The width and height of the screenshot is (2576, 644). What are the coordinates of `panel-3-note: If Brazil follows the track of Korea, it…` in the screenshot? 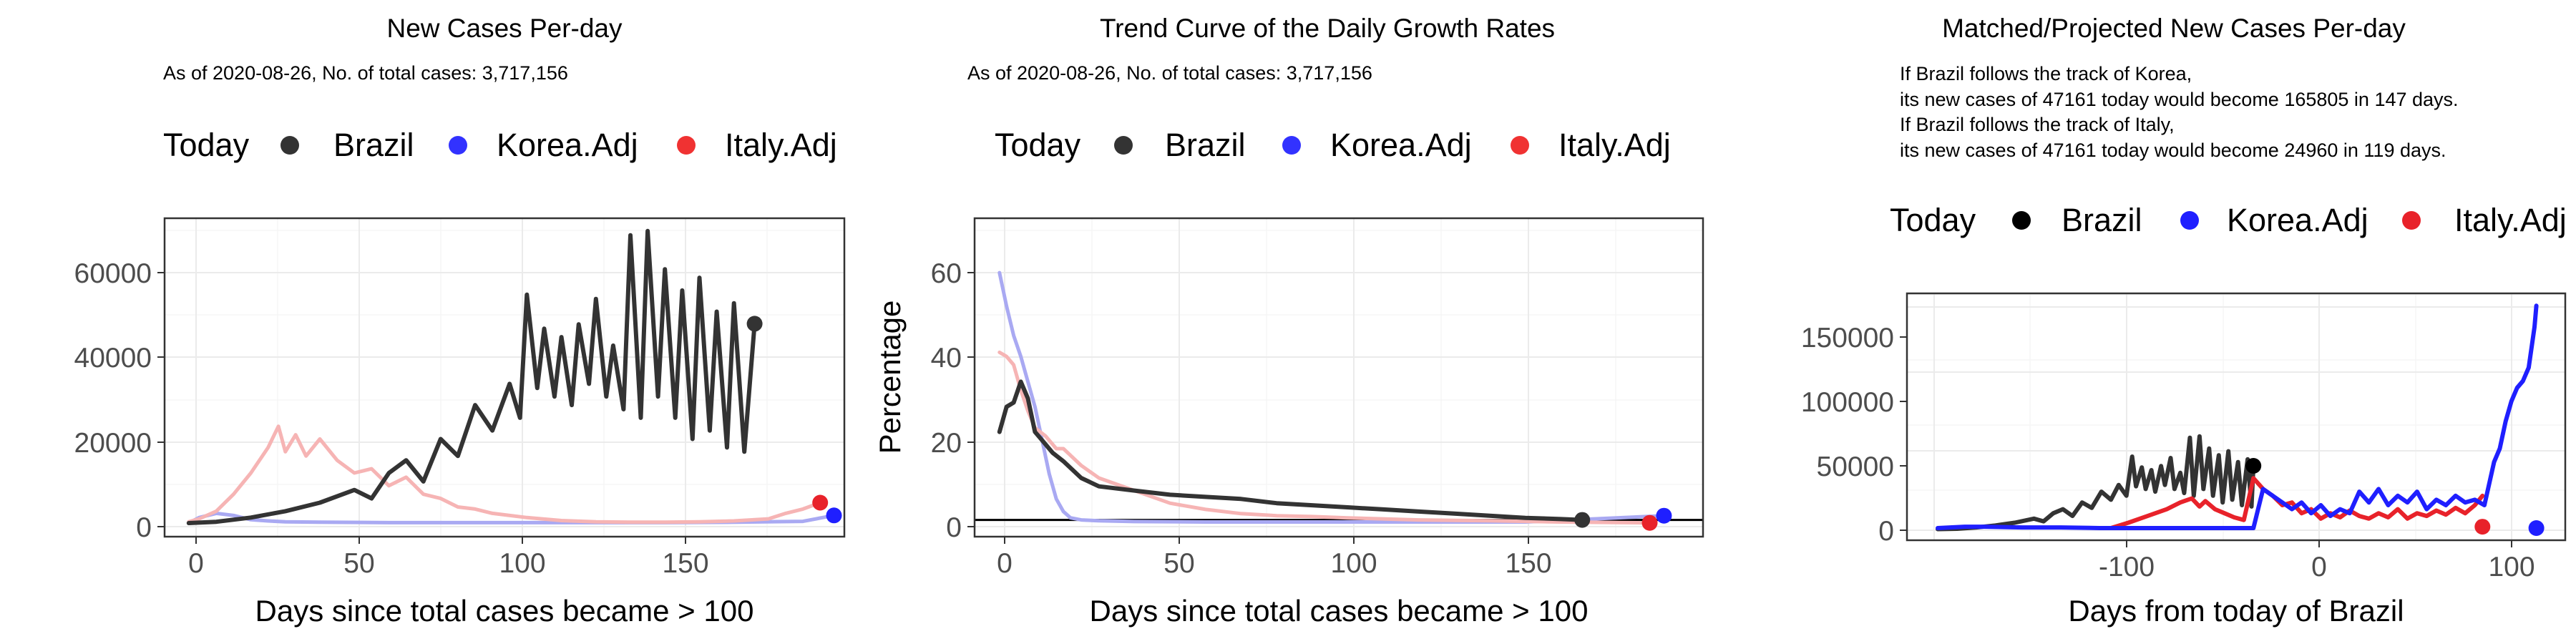 It's located at (2179, 112).